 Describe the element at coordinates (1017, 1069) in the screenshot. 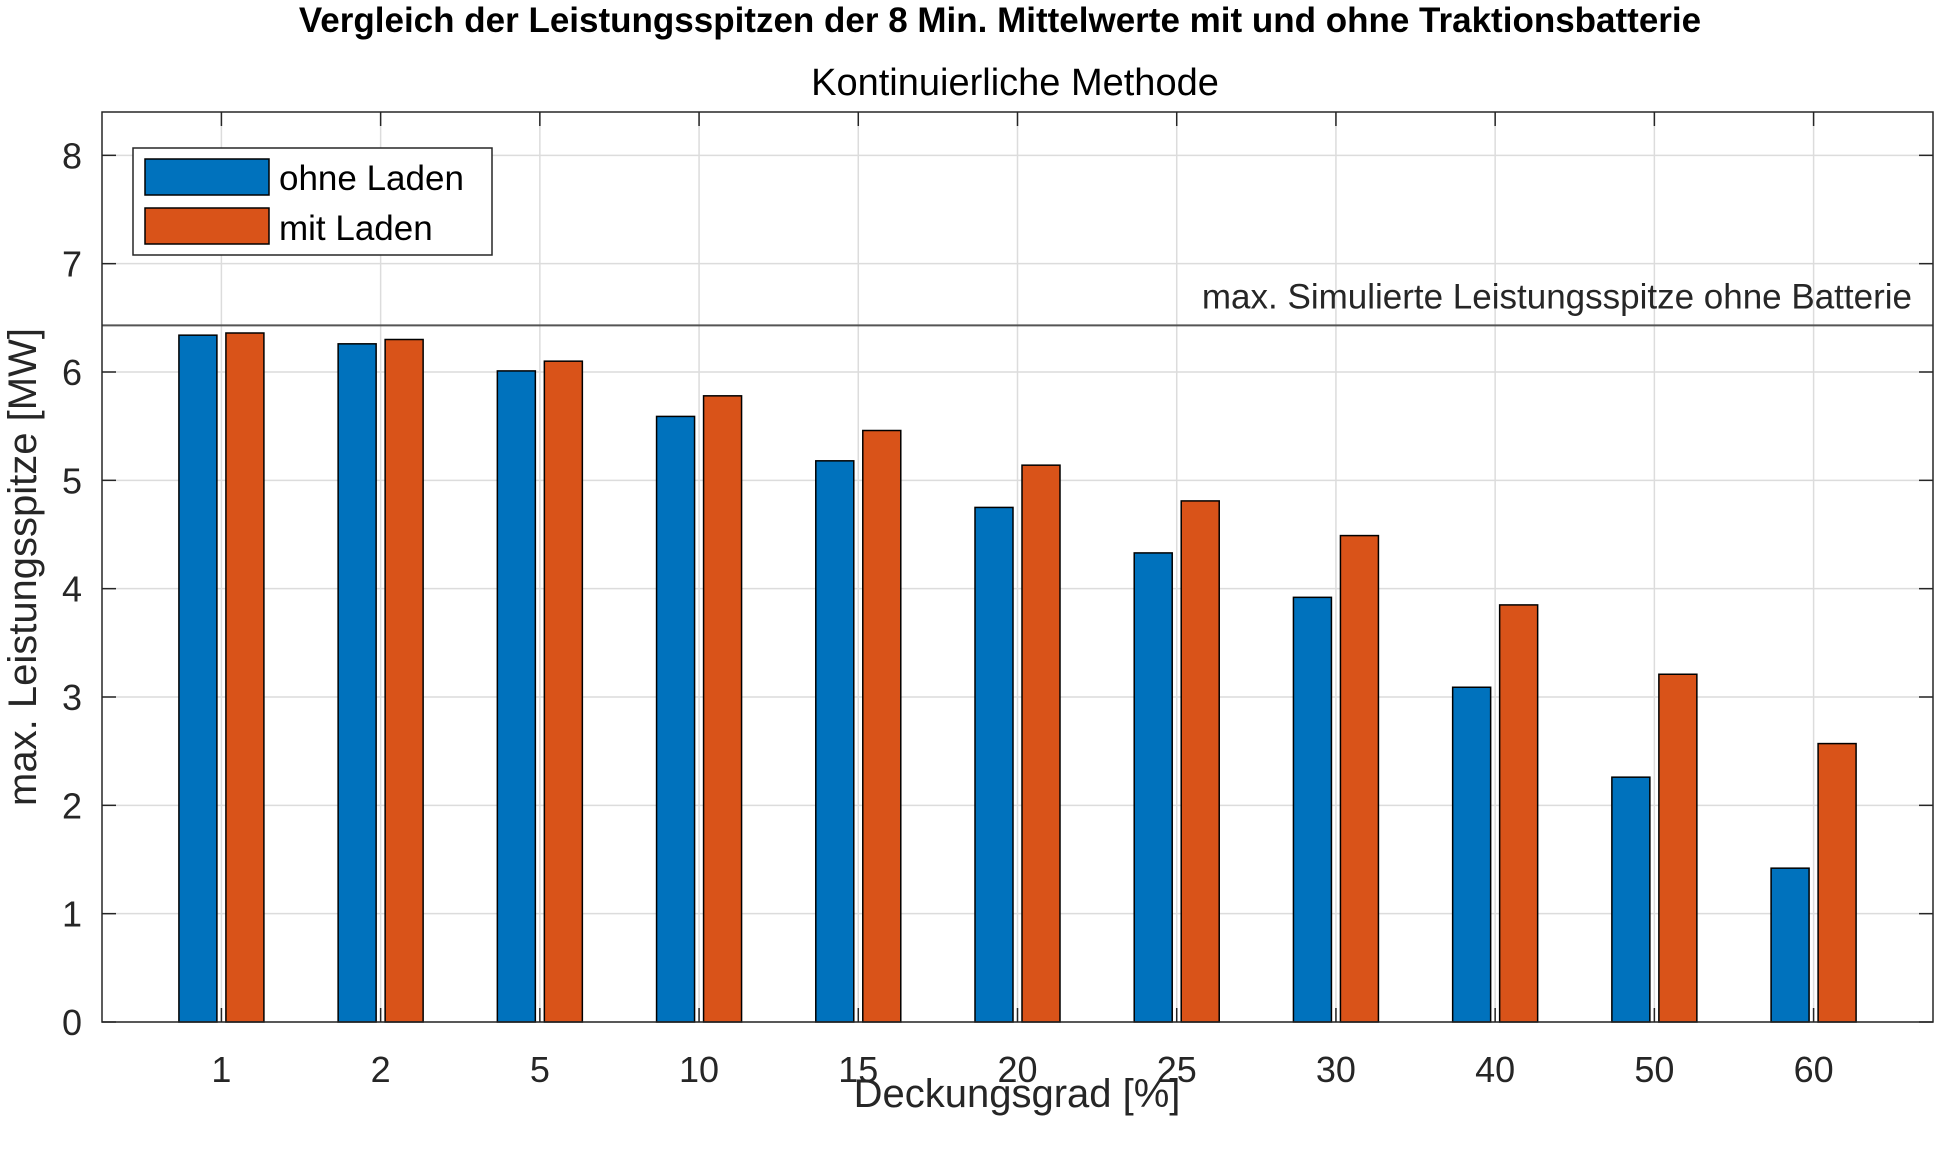

I see `x-tick-label: 20` at that location.